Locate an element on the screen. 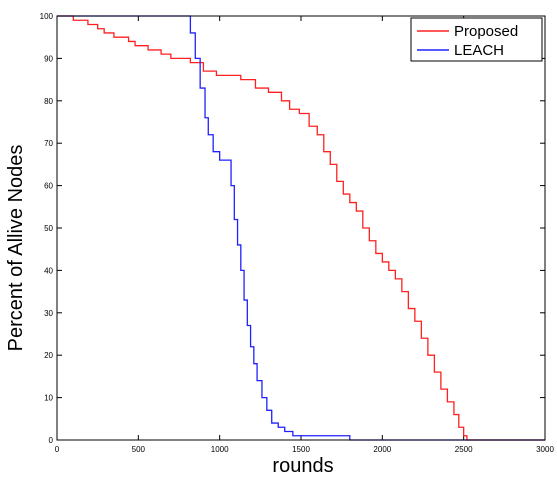 This screenshot has width=557, height=483. x-tick-label: 2500 is located at coordinates (464, 449).